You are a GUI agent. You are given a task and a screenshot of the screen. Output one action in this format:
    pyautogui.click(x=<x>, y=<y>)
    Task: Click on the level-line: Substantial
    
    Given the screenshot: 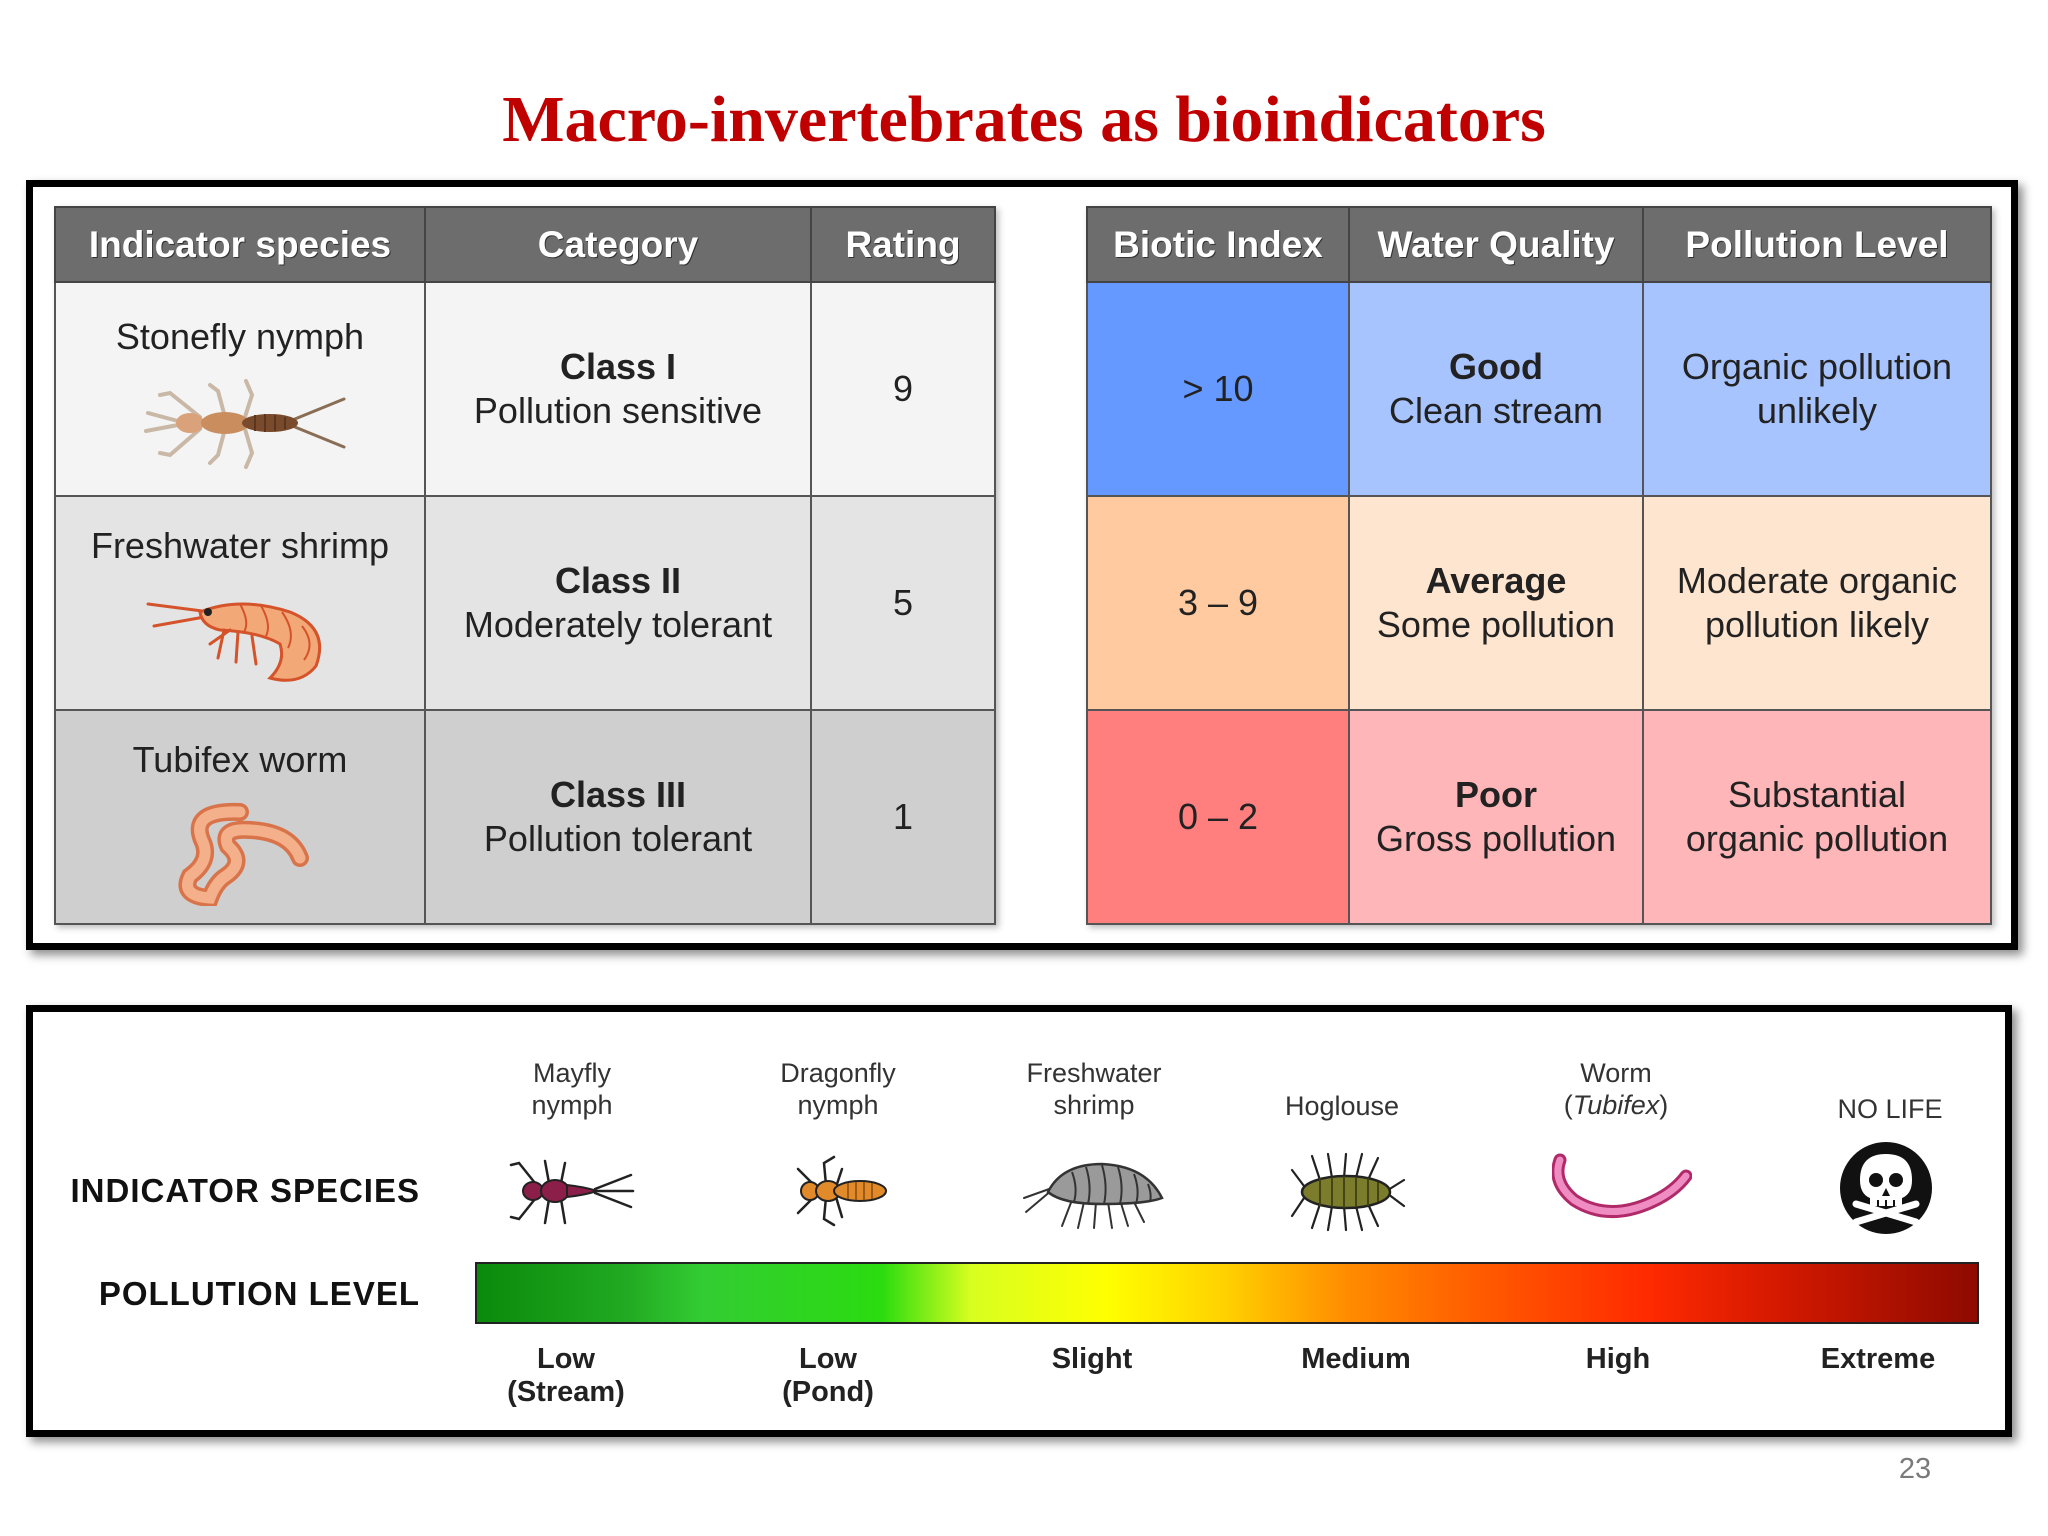 What is the action you would take?
    pyautogui.click(x=1817, y=794)
    